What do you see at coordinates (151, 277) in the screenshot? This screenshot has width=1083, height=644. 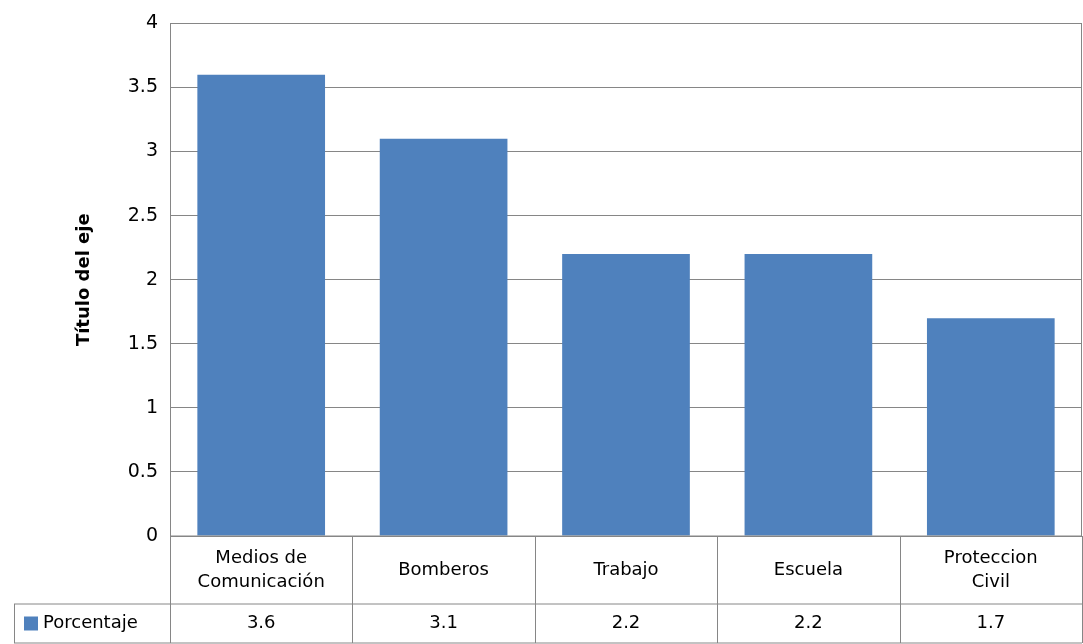 I see `y-tick-label: 2` at bounding box center [151, 277].